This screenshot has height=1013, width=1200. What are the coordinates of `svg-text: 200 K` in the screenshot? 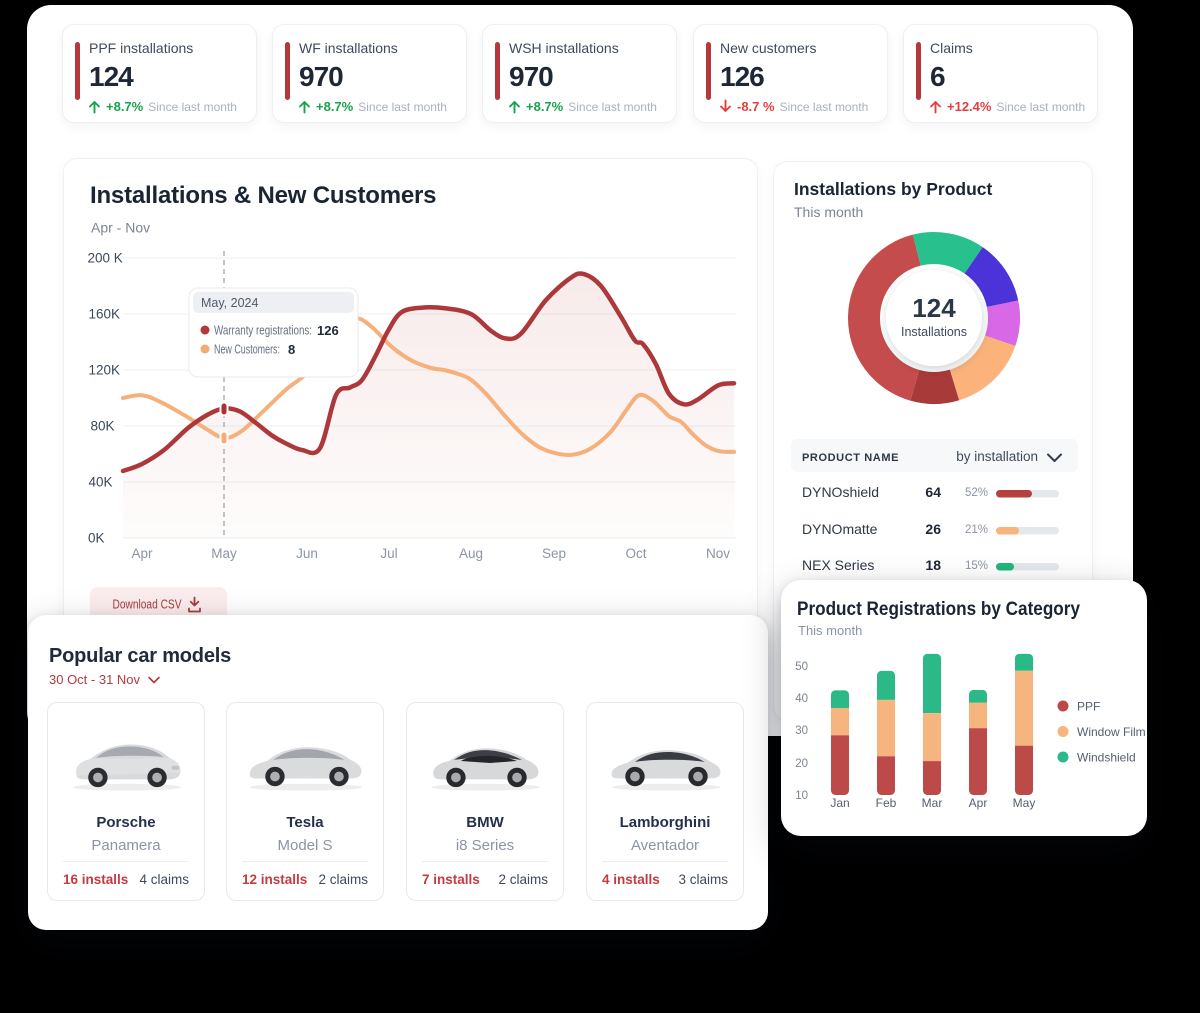 It's located at (105, 258).